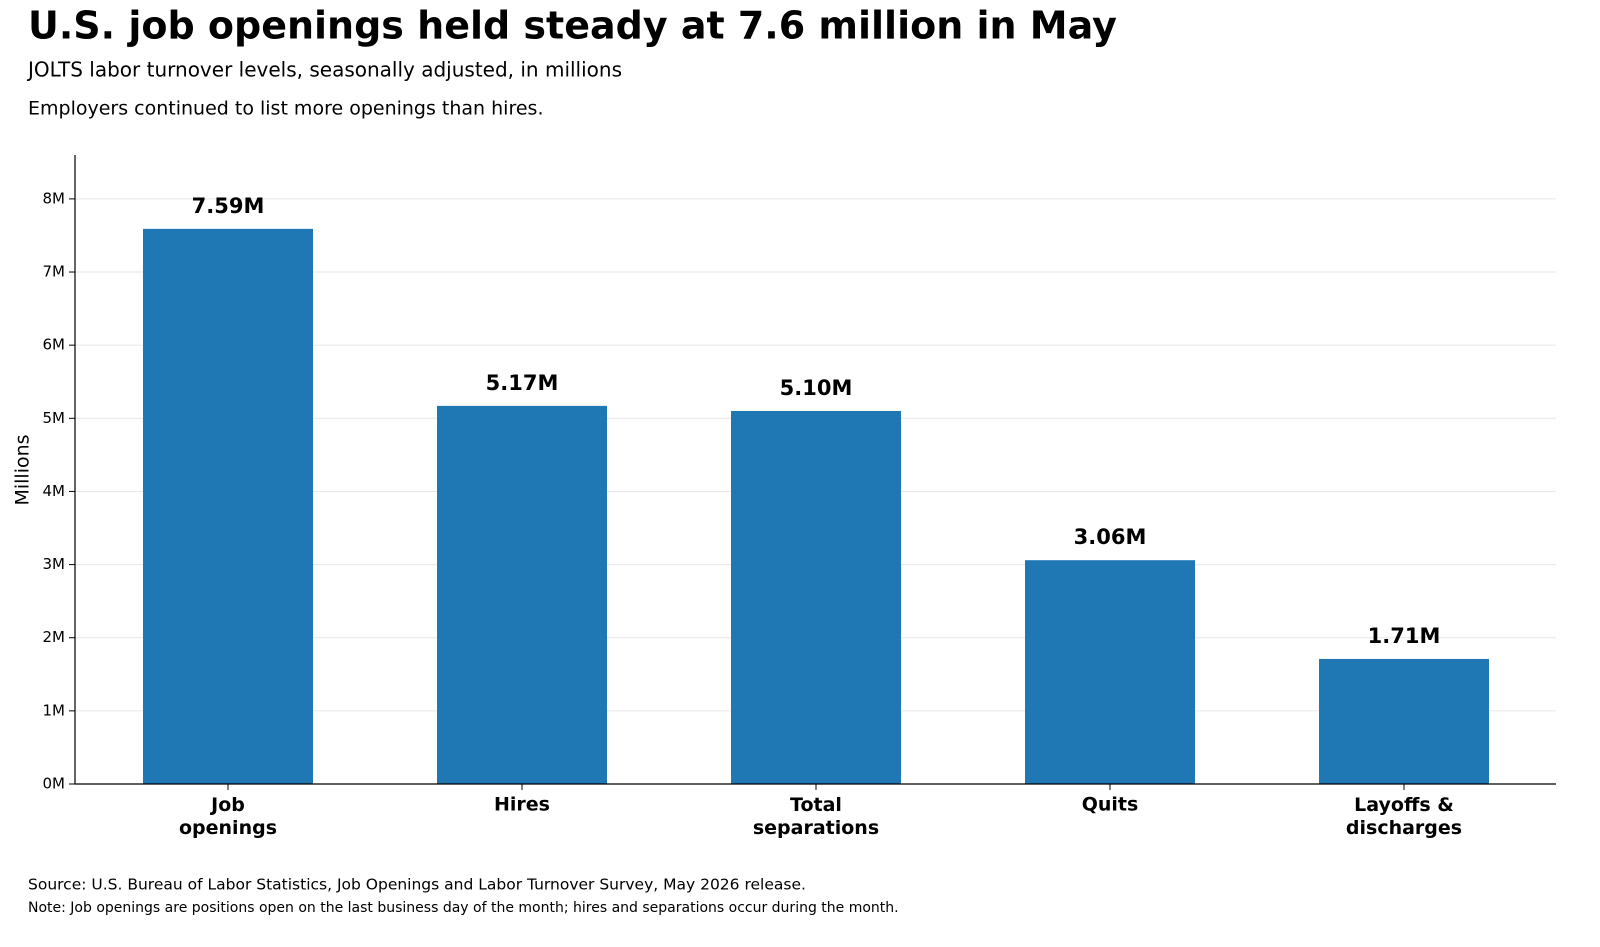 This screenshot has width=1600, height=947. Describe the element at coordinates (816, 816) in the screenshot. I see `x-tick-label: Total separations` at that location.